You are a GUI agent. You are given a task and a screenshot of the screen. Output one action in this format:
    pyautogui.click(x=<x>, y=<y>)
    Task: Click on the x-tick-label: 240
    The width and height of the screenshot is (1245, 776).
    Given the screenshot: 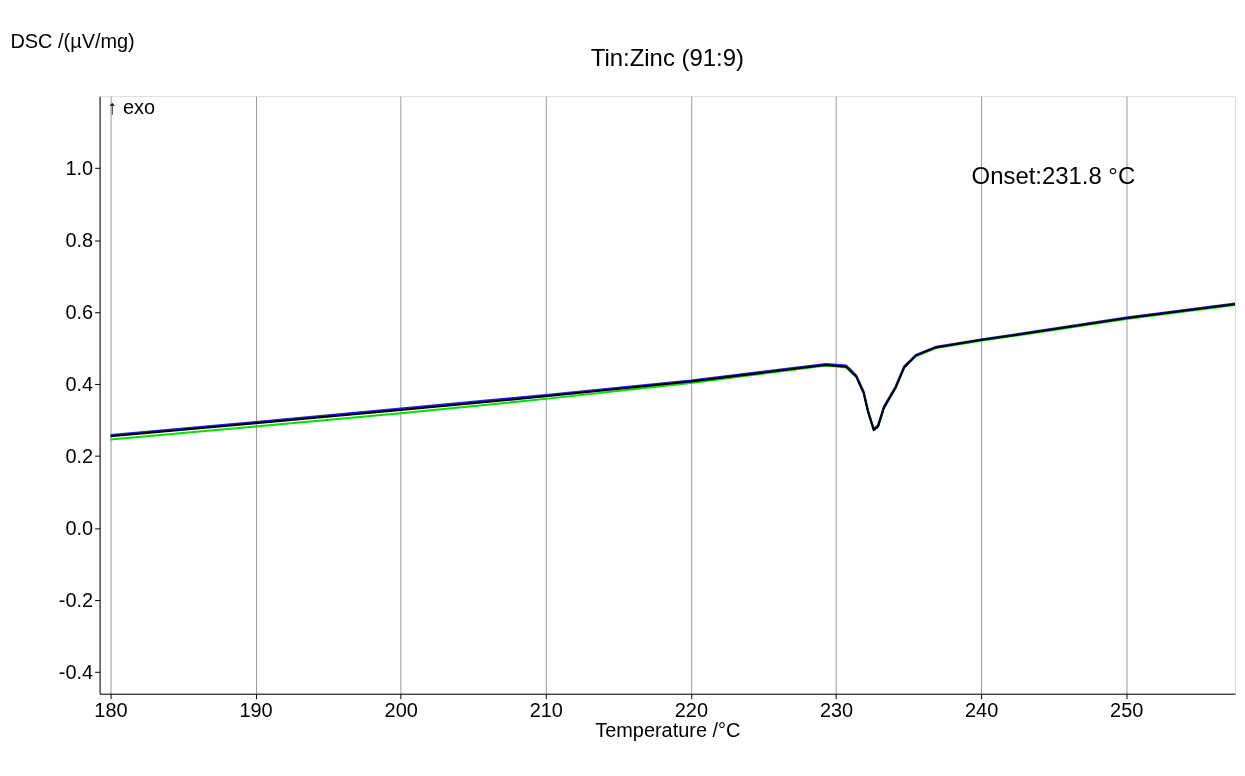 What is the action you would take?
    pyautogui.click(x=982, y=710)
    